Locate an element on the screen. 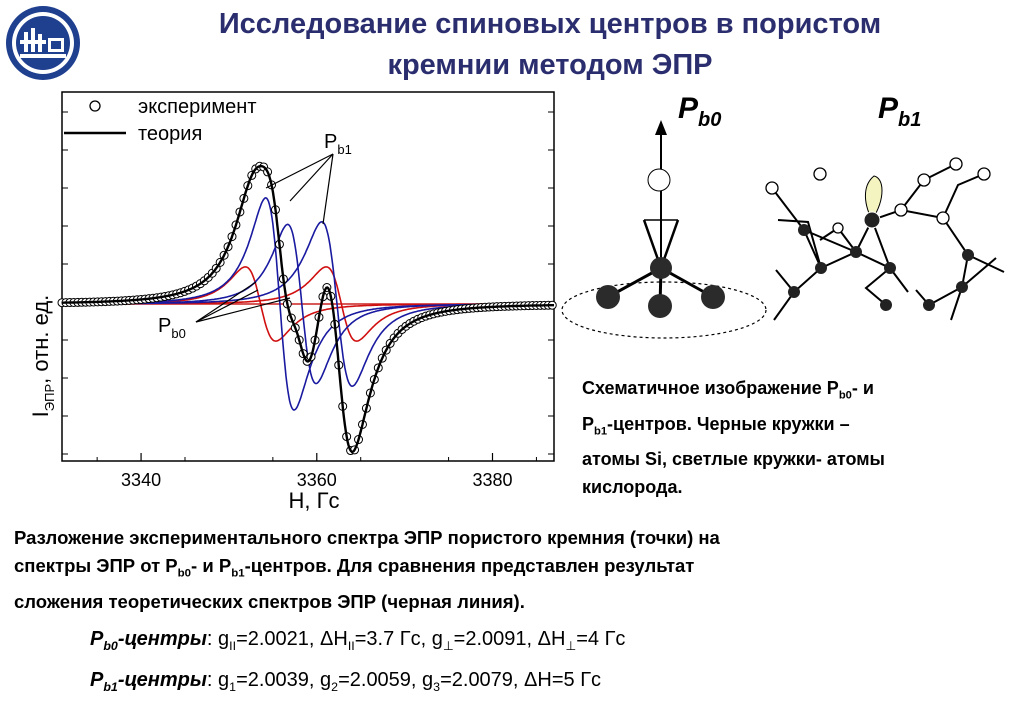 This screenshot has width=1024, height=708. pb0-plane-ellipse is located at coordinates (664, 310).